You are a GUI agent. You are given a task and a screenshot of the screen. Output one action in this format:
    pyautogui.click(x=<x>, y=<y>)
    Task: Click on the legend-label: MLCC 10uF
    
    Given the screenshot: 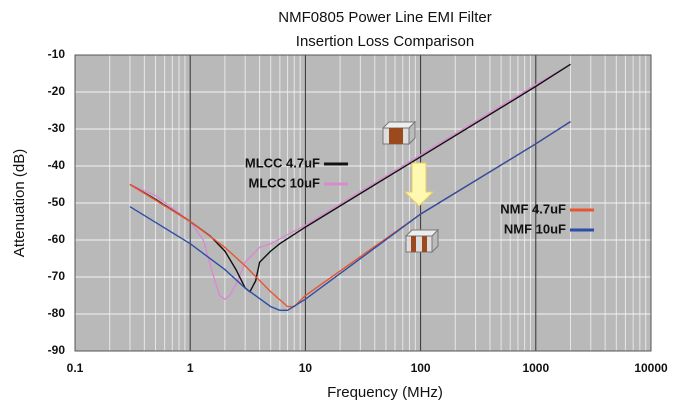 What is the action you would take?
    pyautogui.click(x=285, y=182)
    